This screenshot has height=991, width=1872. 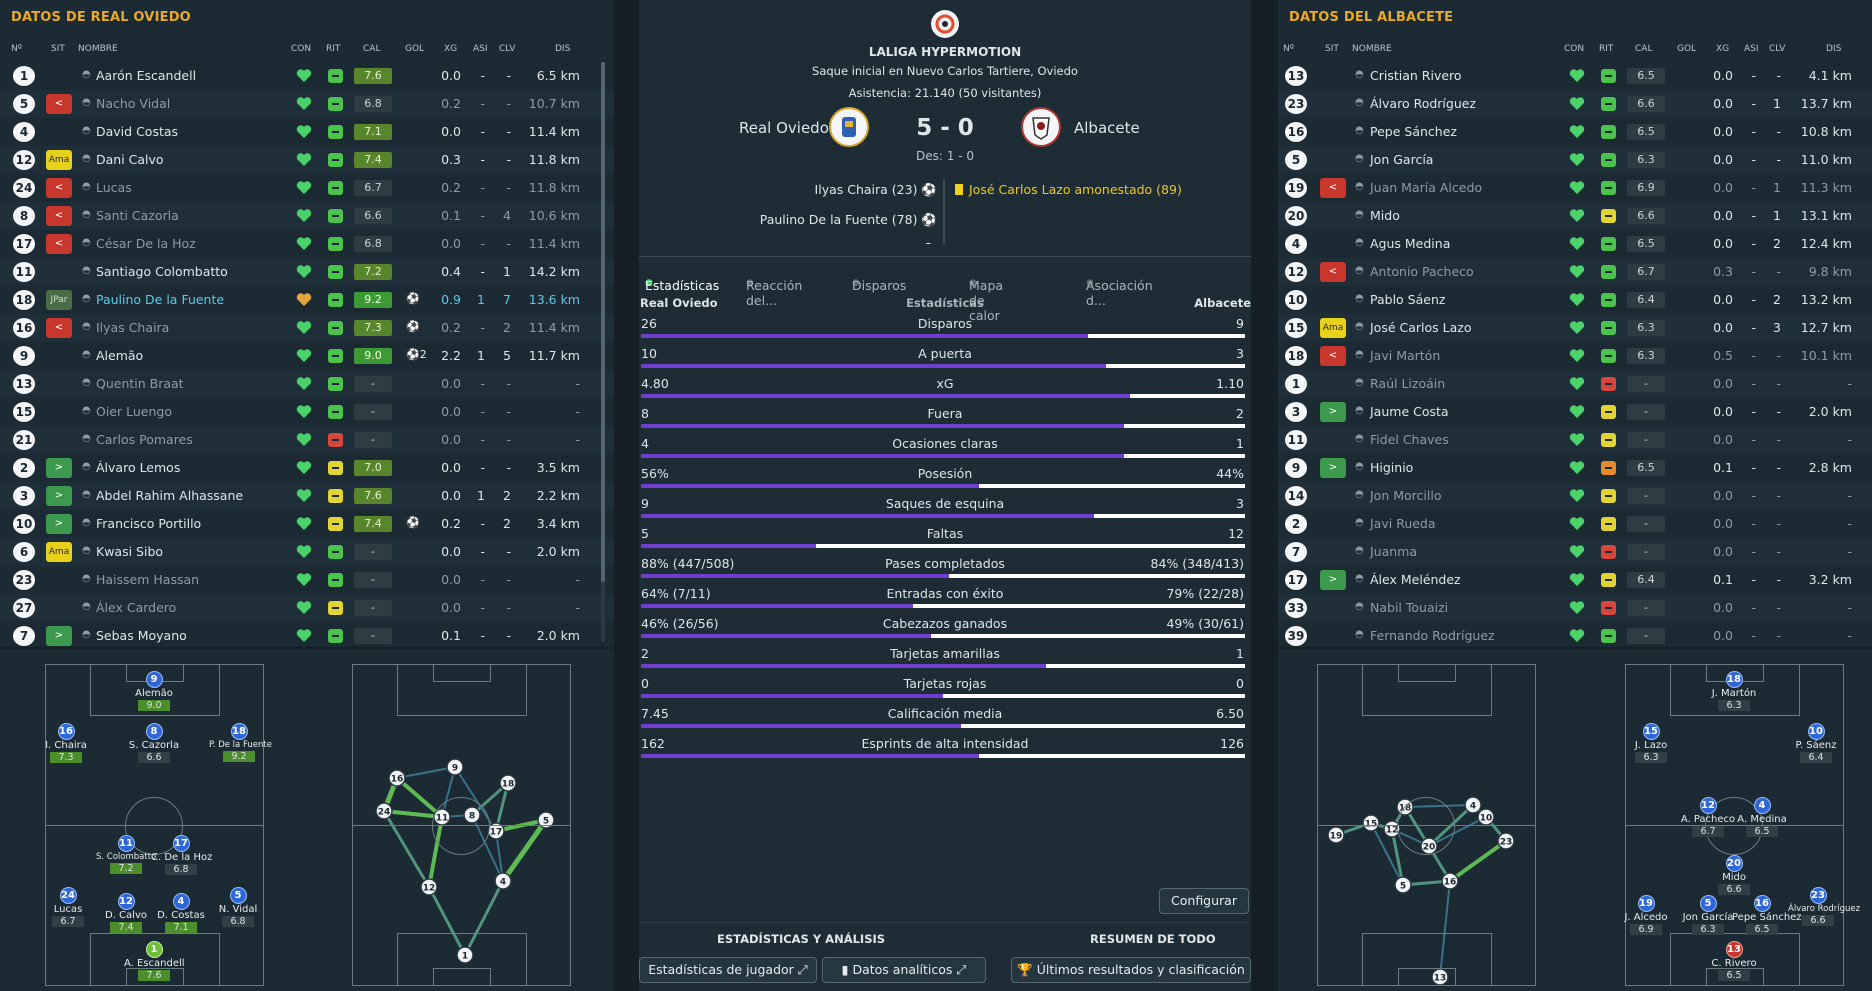 I want to click on player-row: 15 Ama ◓ José Carlos Lazo 6.3 0.0 - 3 12.7 km, so click(x=1575, y=328).